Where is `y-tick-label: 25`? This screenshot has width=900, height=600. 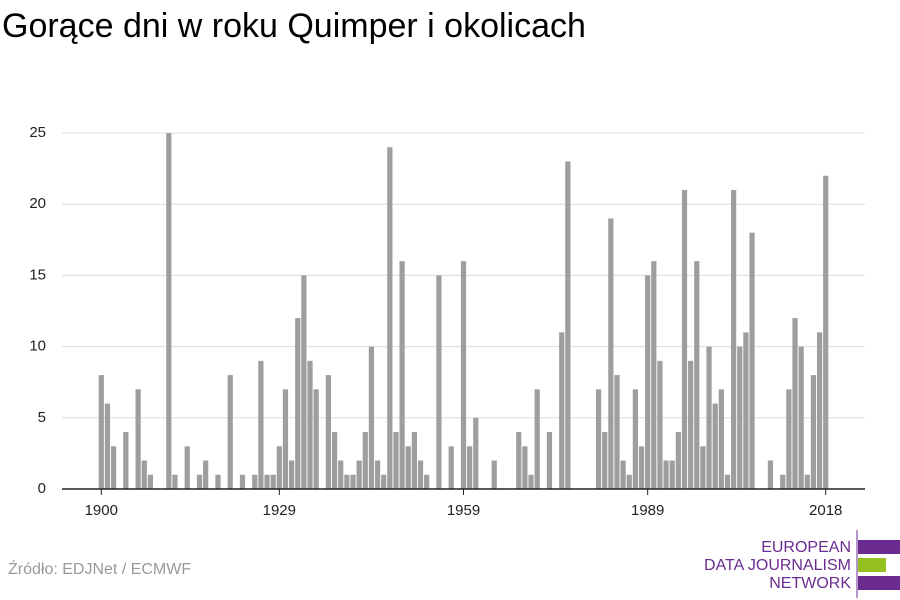 y-tick-label: 25 is located at coordinates (37, 132).